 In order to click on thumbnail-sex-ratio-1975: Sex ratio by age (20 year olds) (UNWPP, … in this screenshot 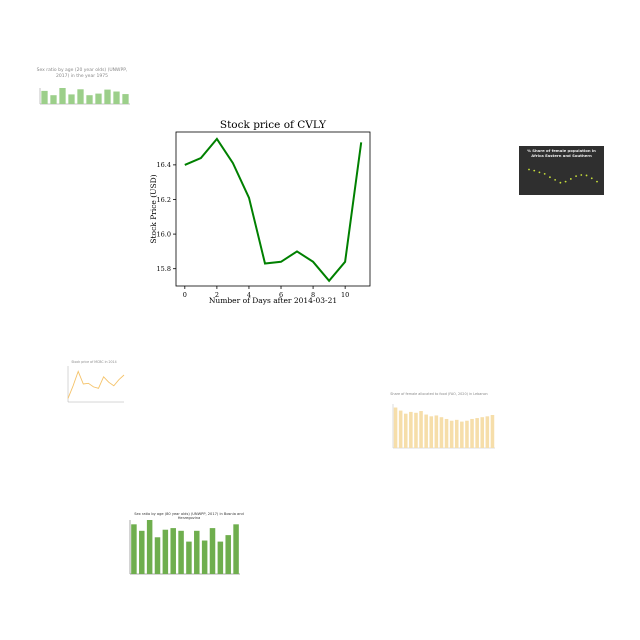, I will do `click(80, 97)`.